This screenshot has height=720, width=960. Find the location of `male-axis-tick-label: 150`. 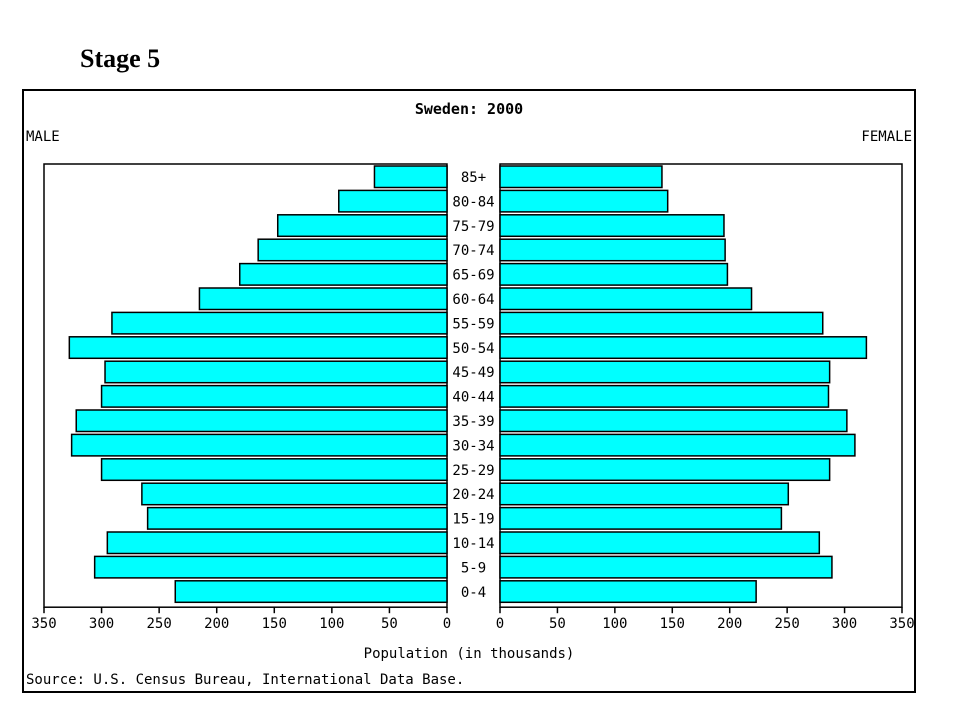

male-axis-tick-label: 150 is located at coordinates (274, 624).